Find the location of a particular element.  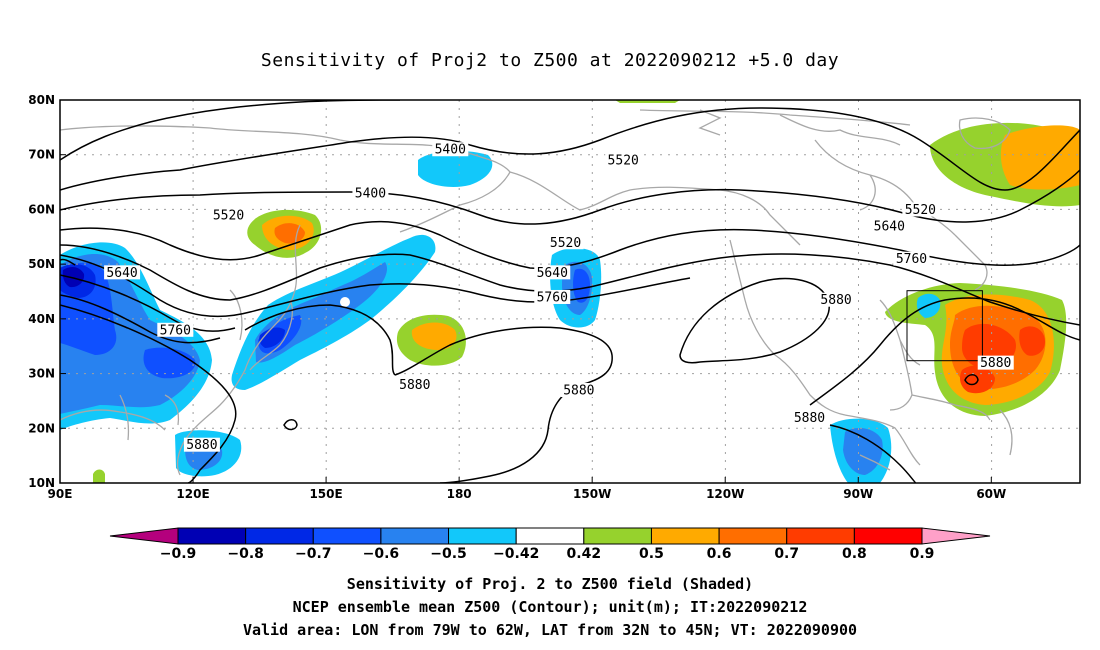

contour-small2 is located at coordinates (971, 380).